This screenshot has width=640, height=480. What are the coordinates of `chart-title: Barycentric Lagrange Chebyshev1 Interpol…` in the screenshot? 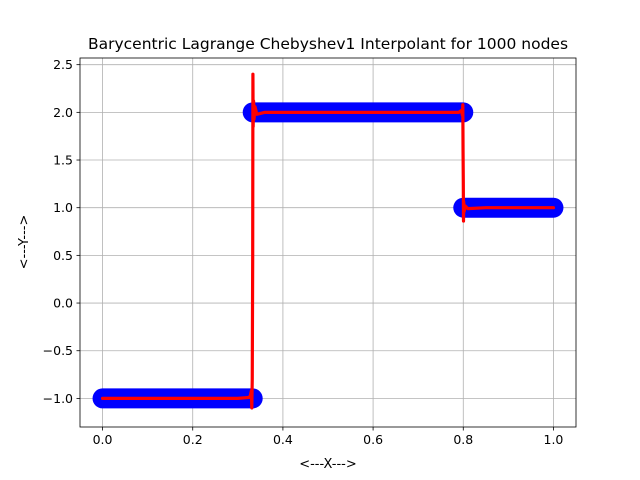 It's located at (328, 44).